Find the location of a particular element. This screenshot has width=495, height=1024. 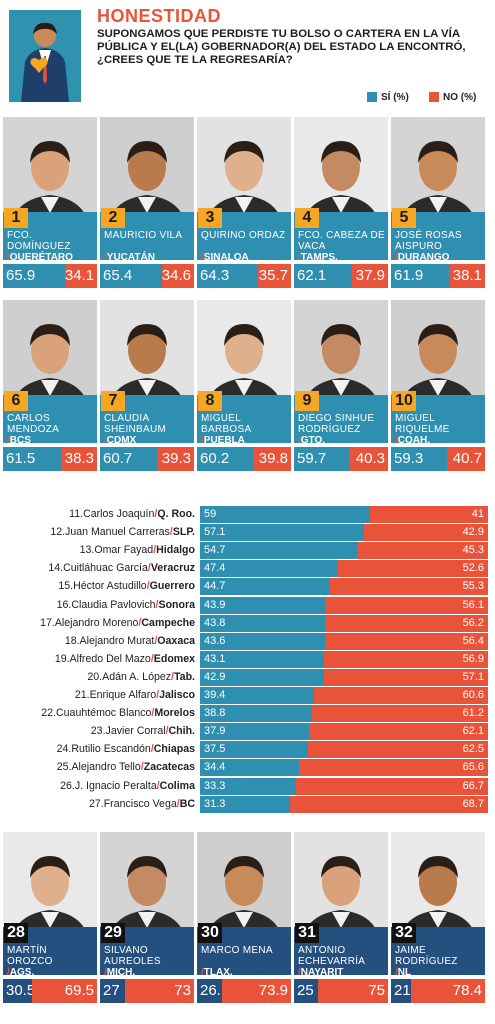

row-state: Chiapas is located at coordinates (174, 749).